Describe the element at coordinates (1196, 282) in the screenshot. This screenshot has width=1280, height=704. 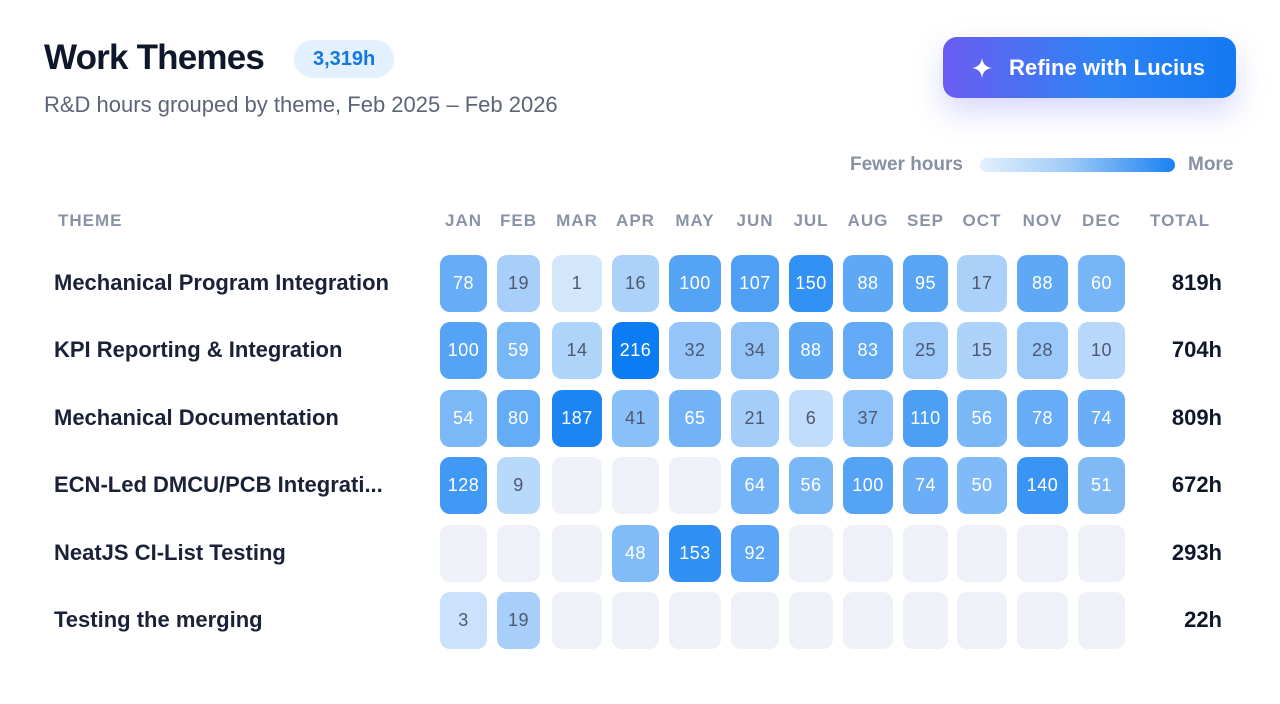
I see `theme-total: 819h` at that location.